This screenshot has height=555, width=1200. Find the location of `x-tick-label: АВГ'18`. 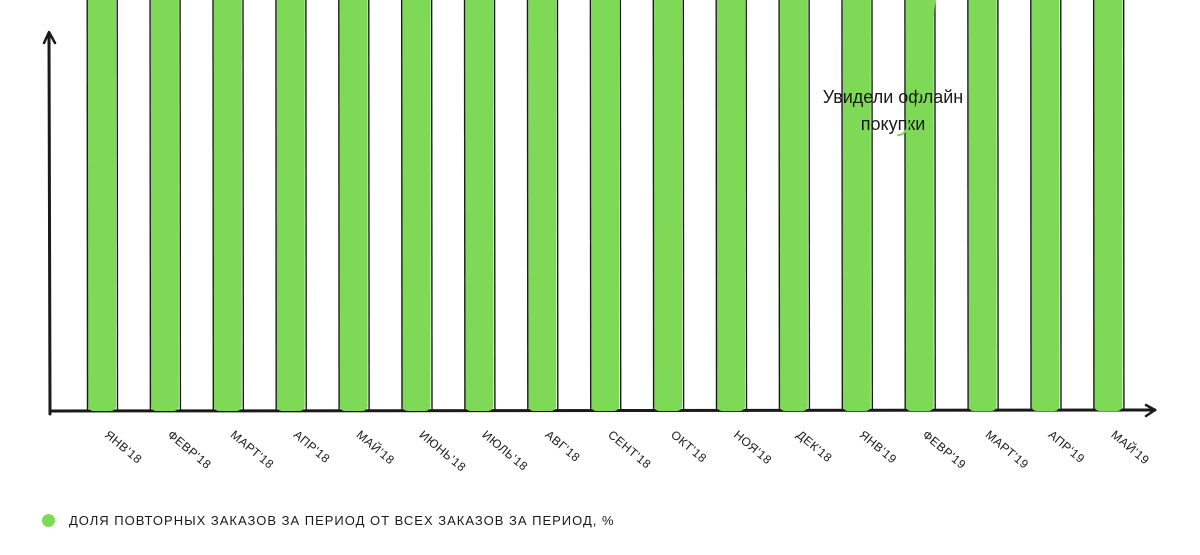

x-tick-label: АВГ'18 is located at coordinates (562, 446).